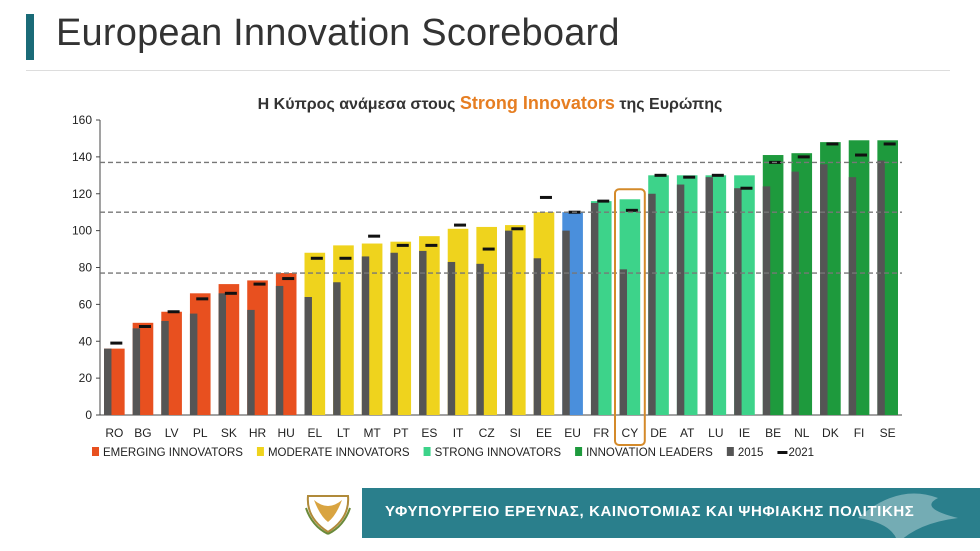 The image size is (980, 551). I want to click on mark-2021-es, so click(431, 245).